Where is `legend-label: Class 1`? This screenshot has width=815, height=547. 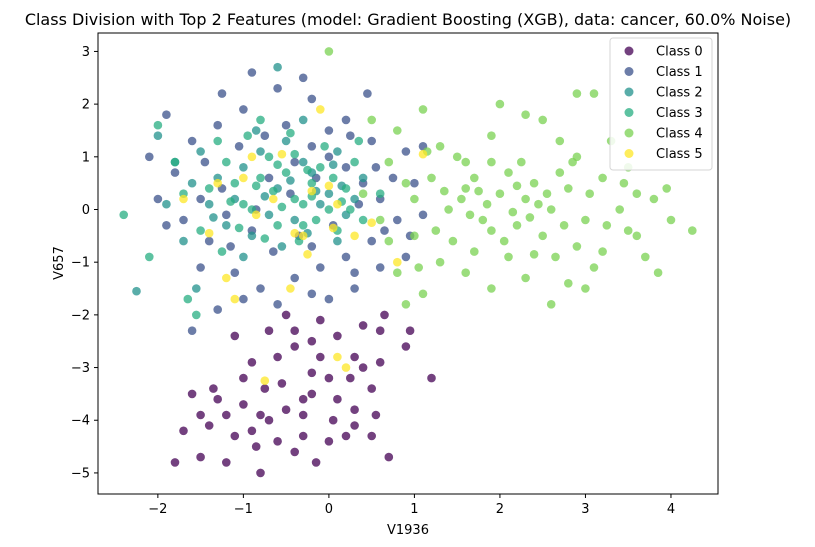 legend-label: Class 1 is located at coordinates (679, 72).